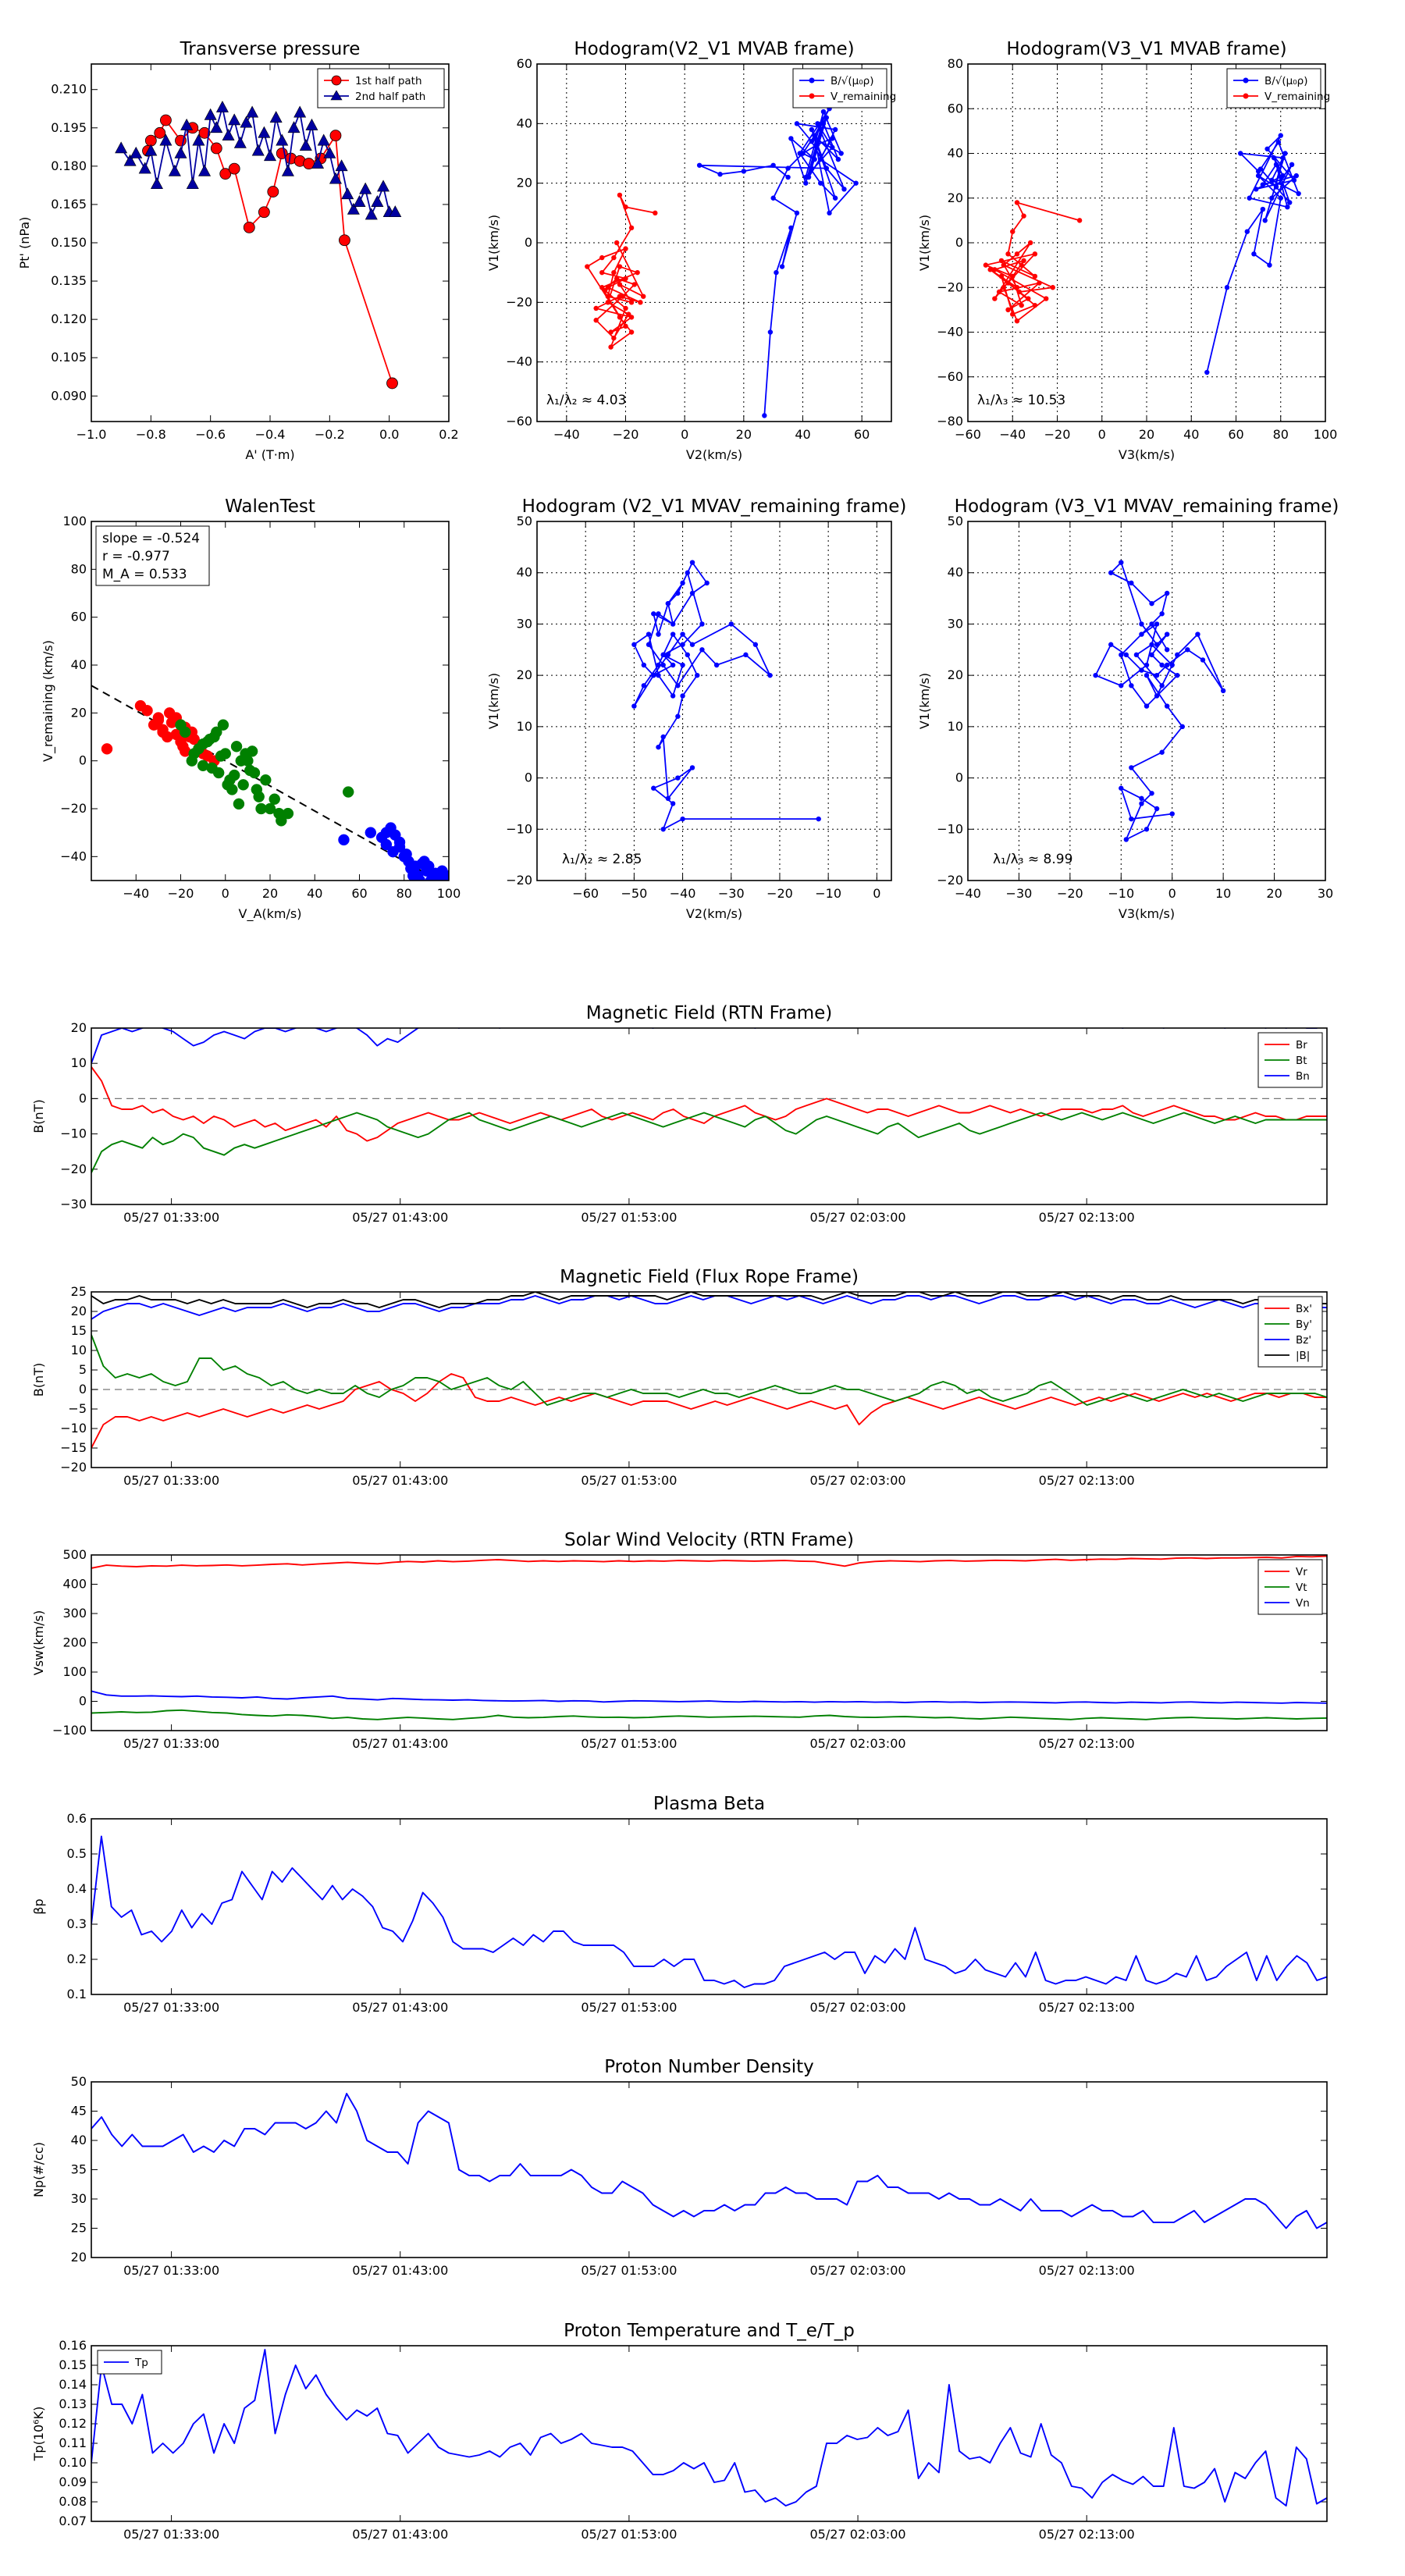  Describe the element at coordinates (780, 893) in the screenshot. I see `hodogram_v2_v1_mvav-xtick-label: −20` at that location.